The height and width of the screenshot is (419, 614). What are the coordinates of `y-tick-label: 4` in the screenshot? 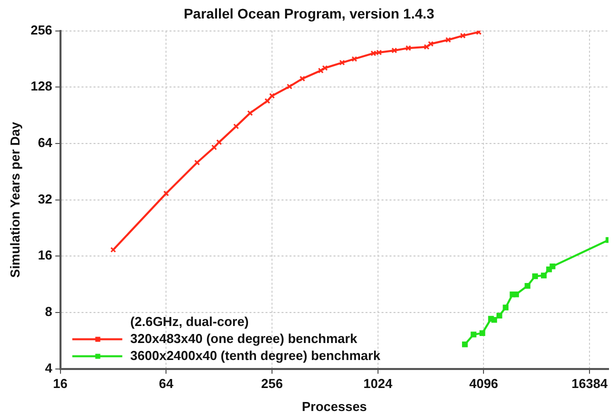 It's located at (49, 368).